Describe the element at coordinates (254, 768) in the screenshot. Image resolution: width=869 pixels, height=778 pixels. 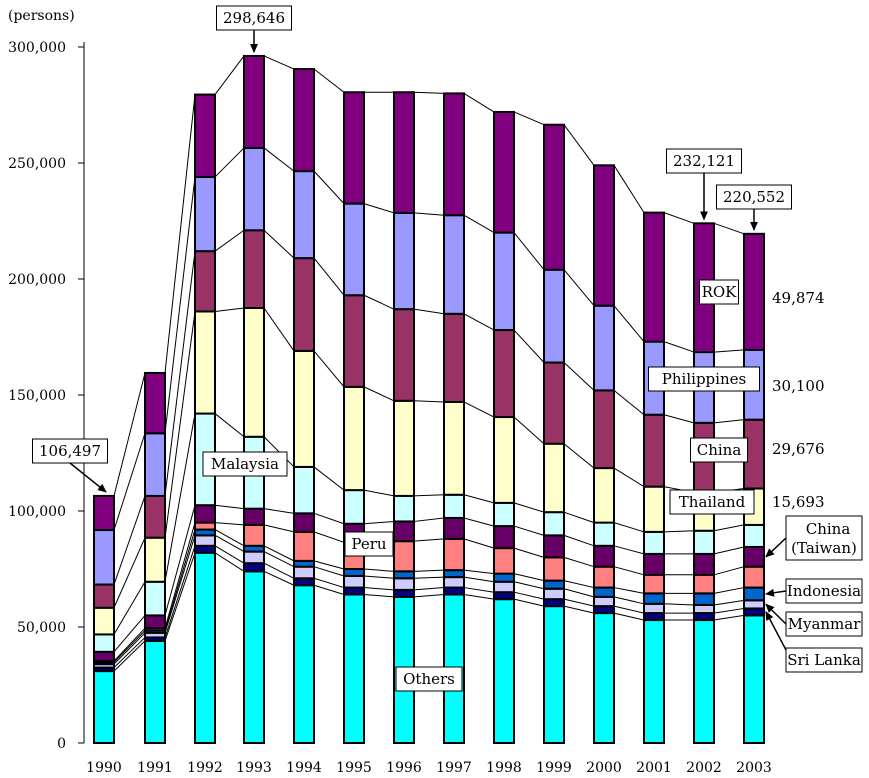
I see `x-tick-label: 1993` at that location.